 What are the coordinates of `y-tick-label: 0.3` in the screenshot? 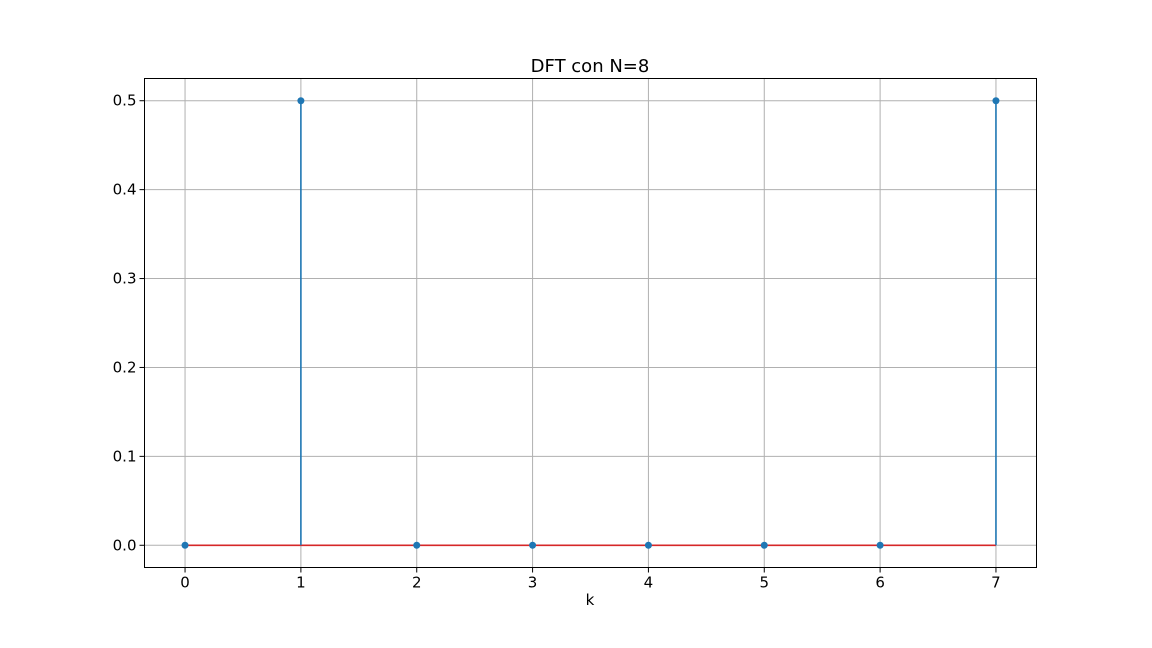 It's located at (125, 279).